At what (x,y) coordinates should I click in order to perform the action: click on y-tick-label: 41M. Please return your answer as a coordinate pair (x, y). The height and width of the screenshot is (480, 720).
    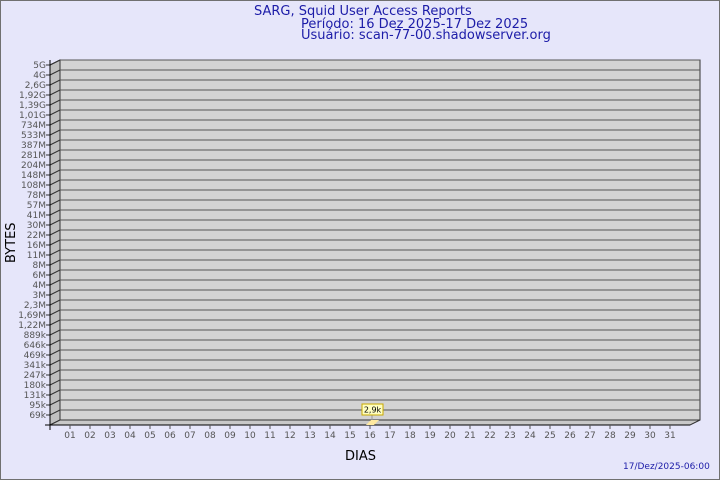
    Looking at the image, I should click on (36, 216).